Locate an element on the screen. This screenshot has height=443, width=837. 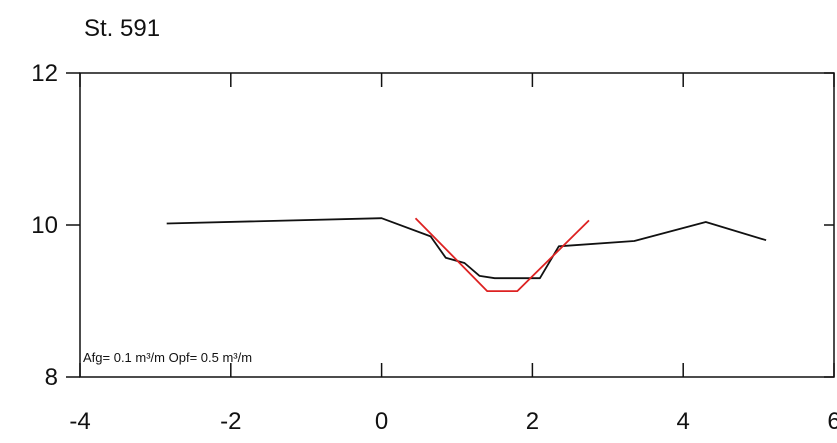
series-group is located at coordinates (466, 255).